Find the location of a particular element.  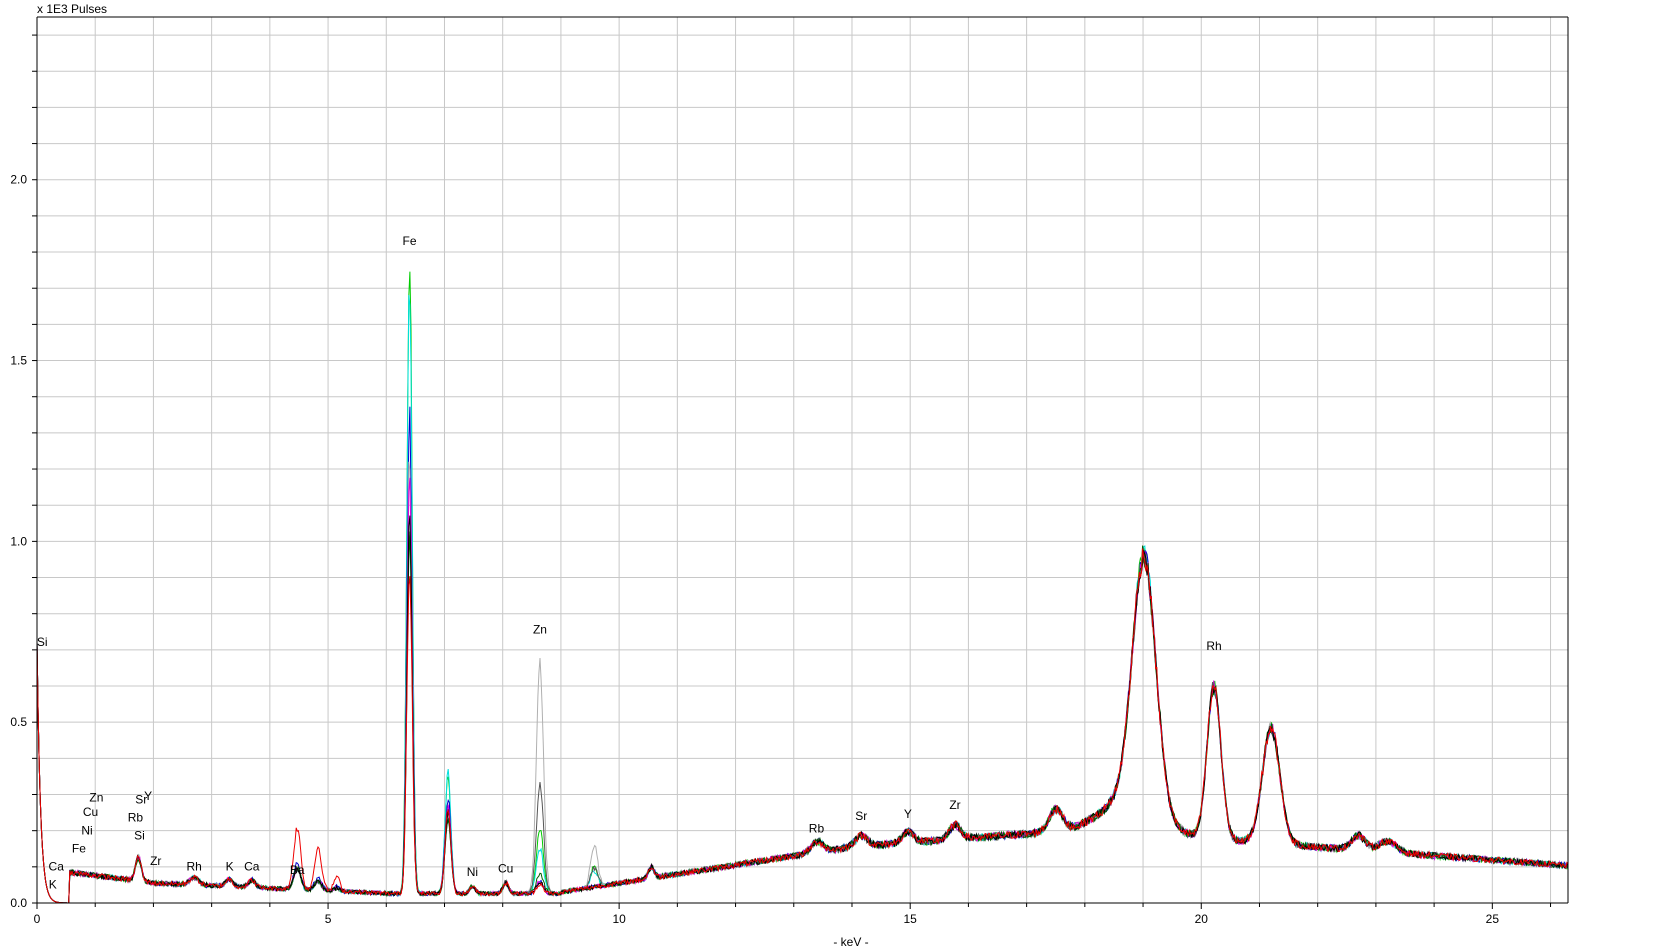

y-tick-label: 1.0 is located at coordinates (18, 541).